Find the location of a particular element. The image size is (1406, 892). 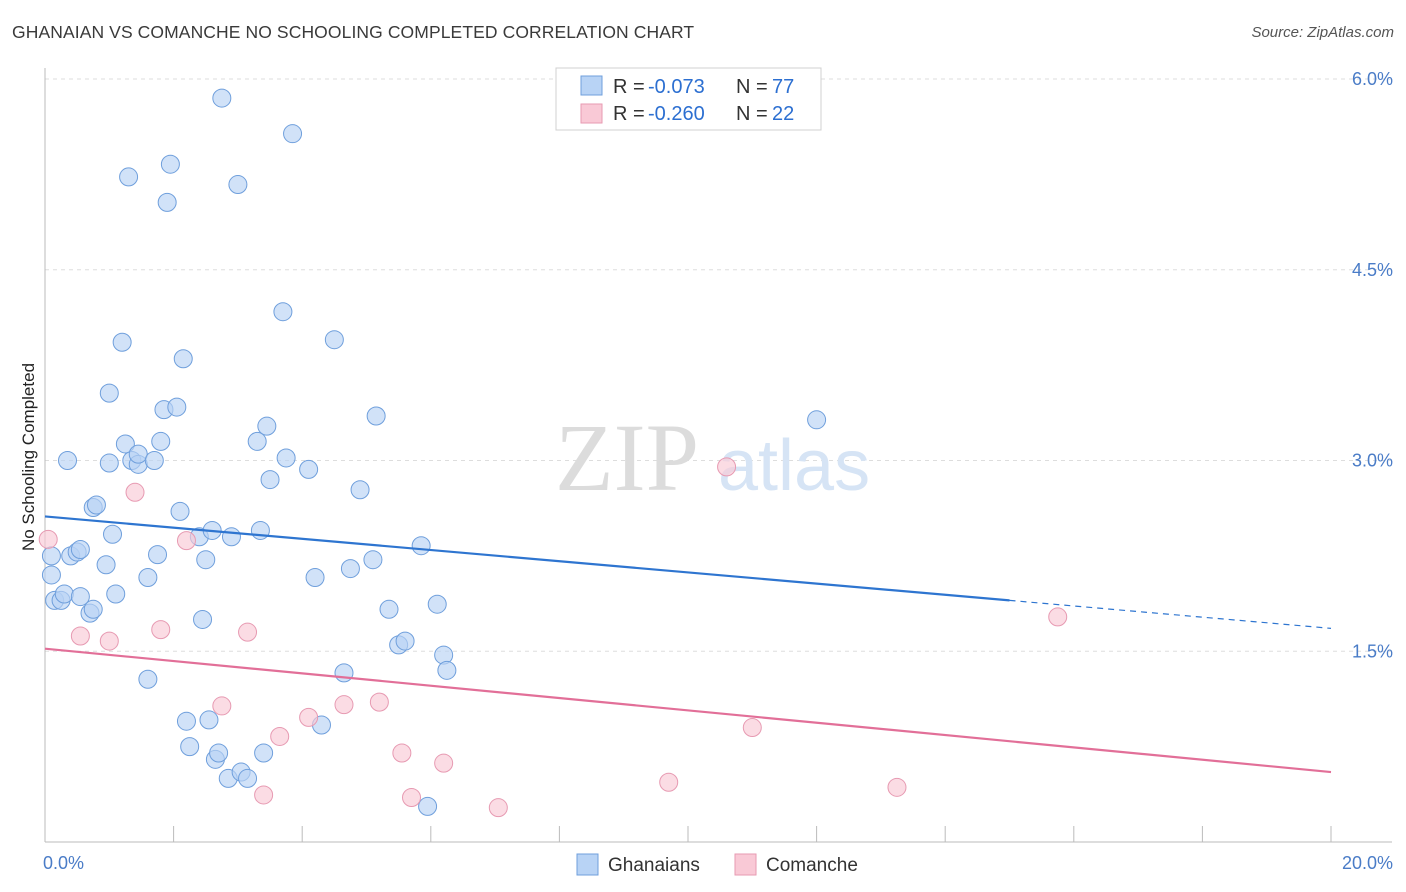

bottom-legend-label-comanche: Comanche is located at coordinates (812, 865).